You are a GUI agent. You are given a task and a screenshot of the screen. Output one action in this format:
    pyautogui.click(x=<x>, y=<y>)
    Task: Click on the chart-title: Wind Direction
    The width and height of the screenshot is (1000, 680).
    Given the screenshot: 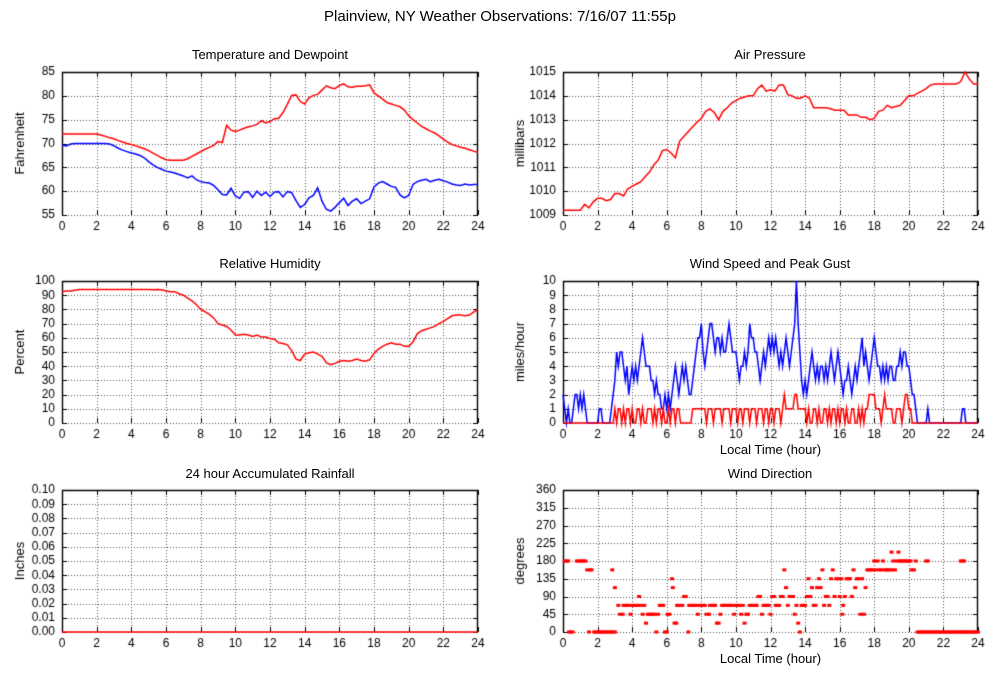 What is the action you would take?
    pyautogui.click(x=770, y=473)
    